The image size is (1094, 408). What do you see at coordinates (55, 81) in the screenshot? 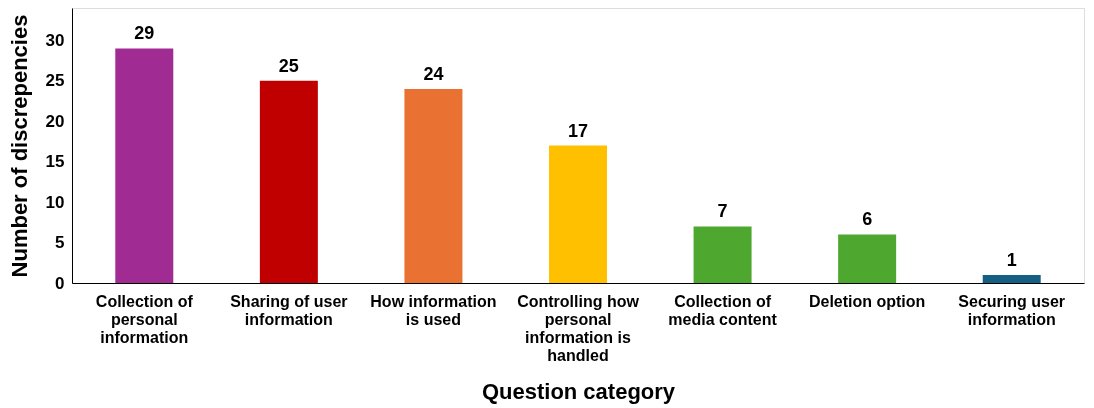
I see `y-tick-label: 25` at bounding box center [55, 81].